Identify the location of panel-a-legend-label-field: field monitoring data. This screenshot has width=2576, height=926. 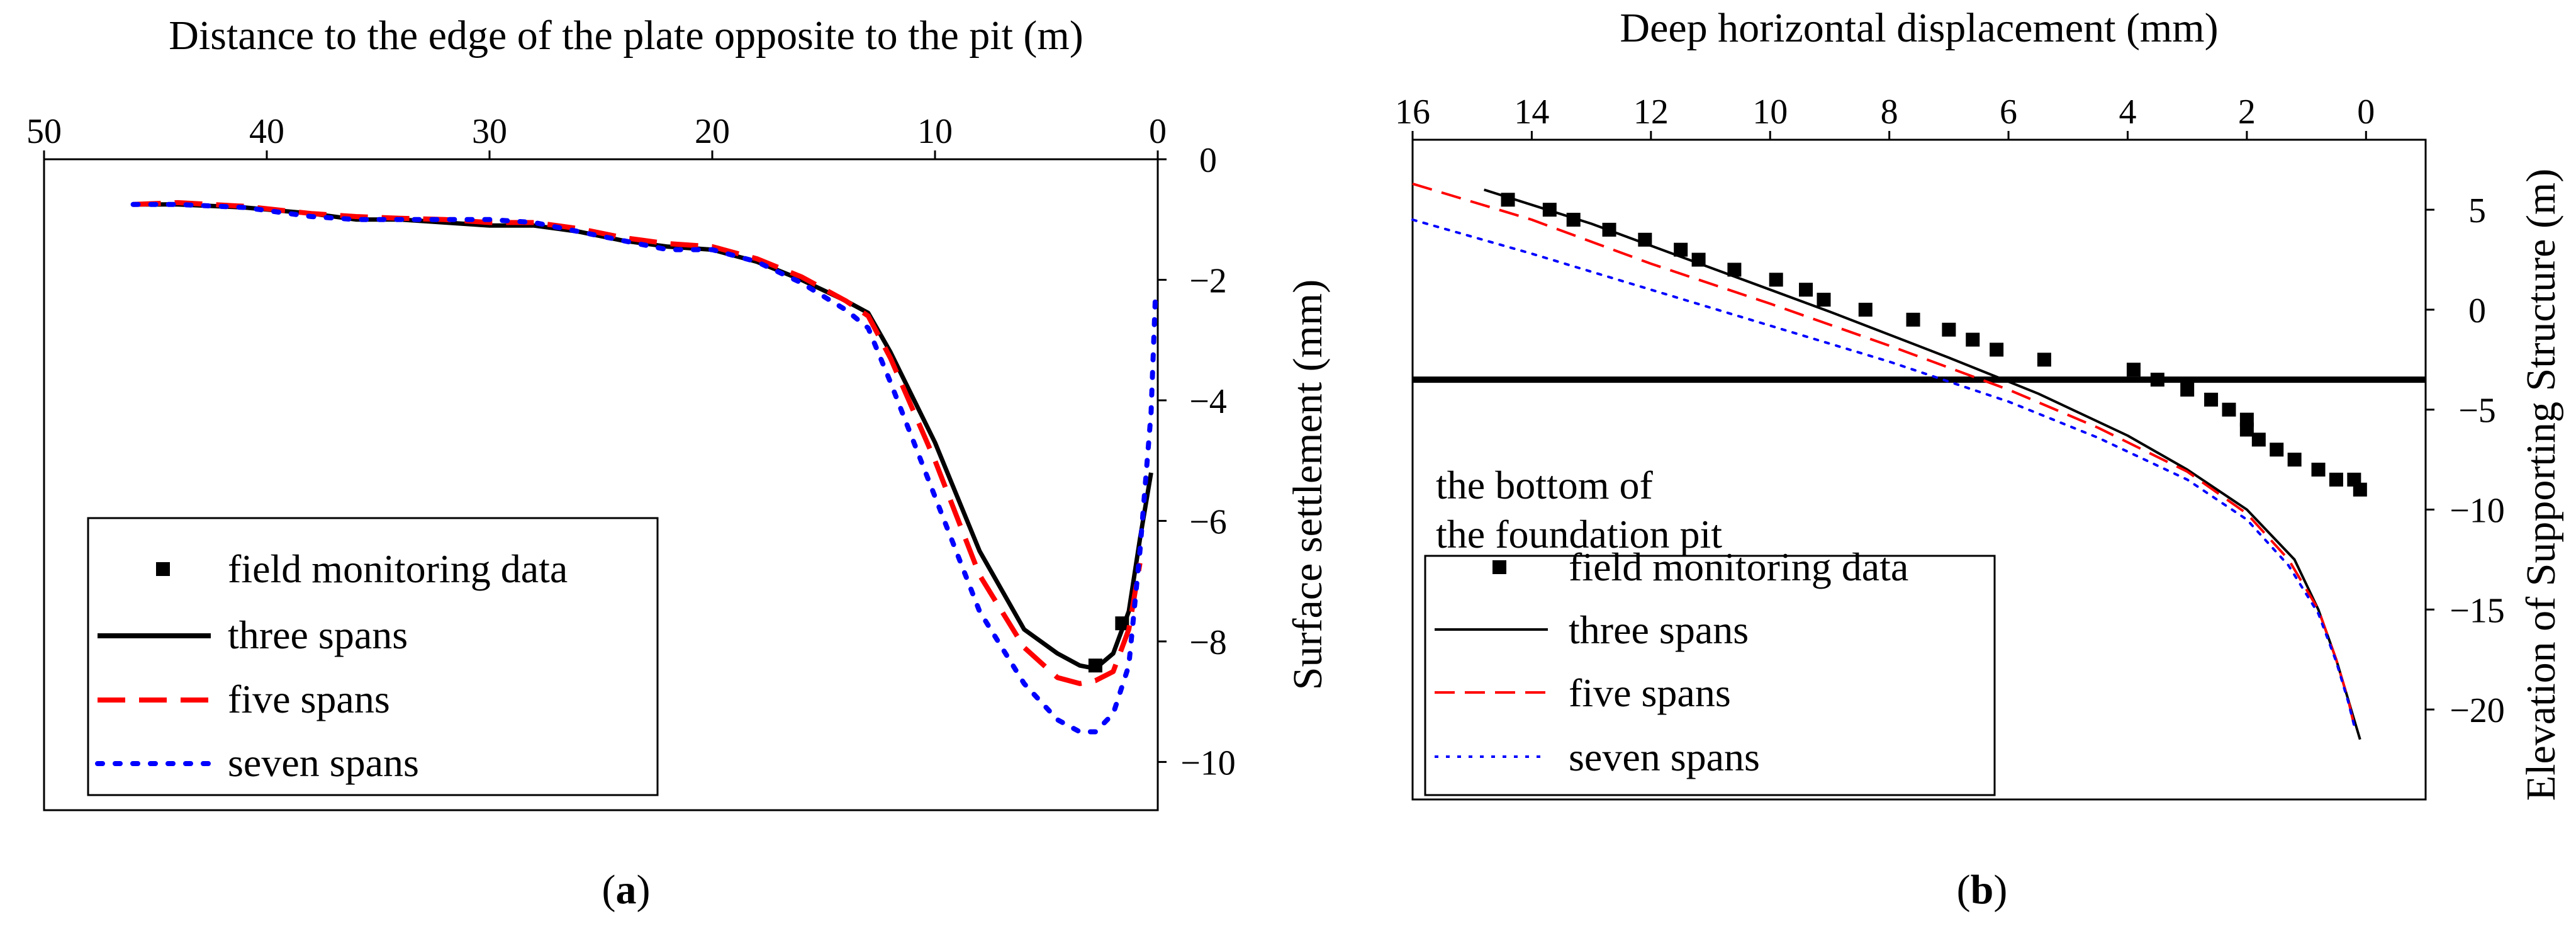
(398, 568).